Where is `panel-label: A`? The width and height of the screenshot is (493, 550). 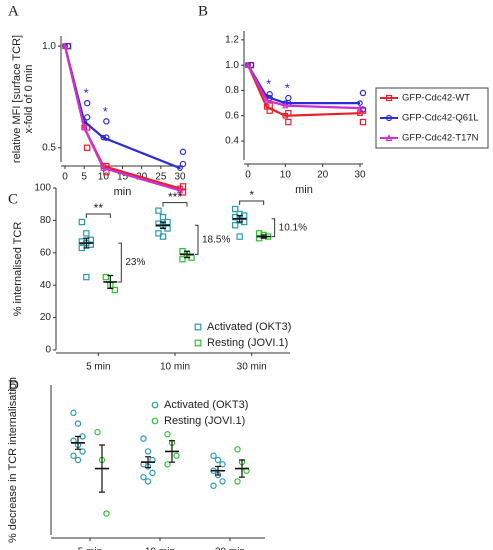 panel-label: A is located at coordinates (13, 11).